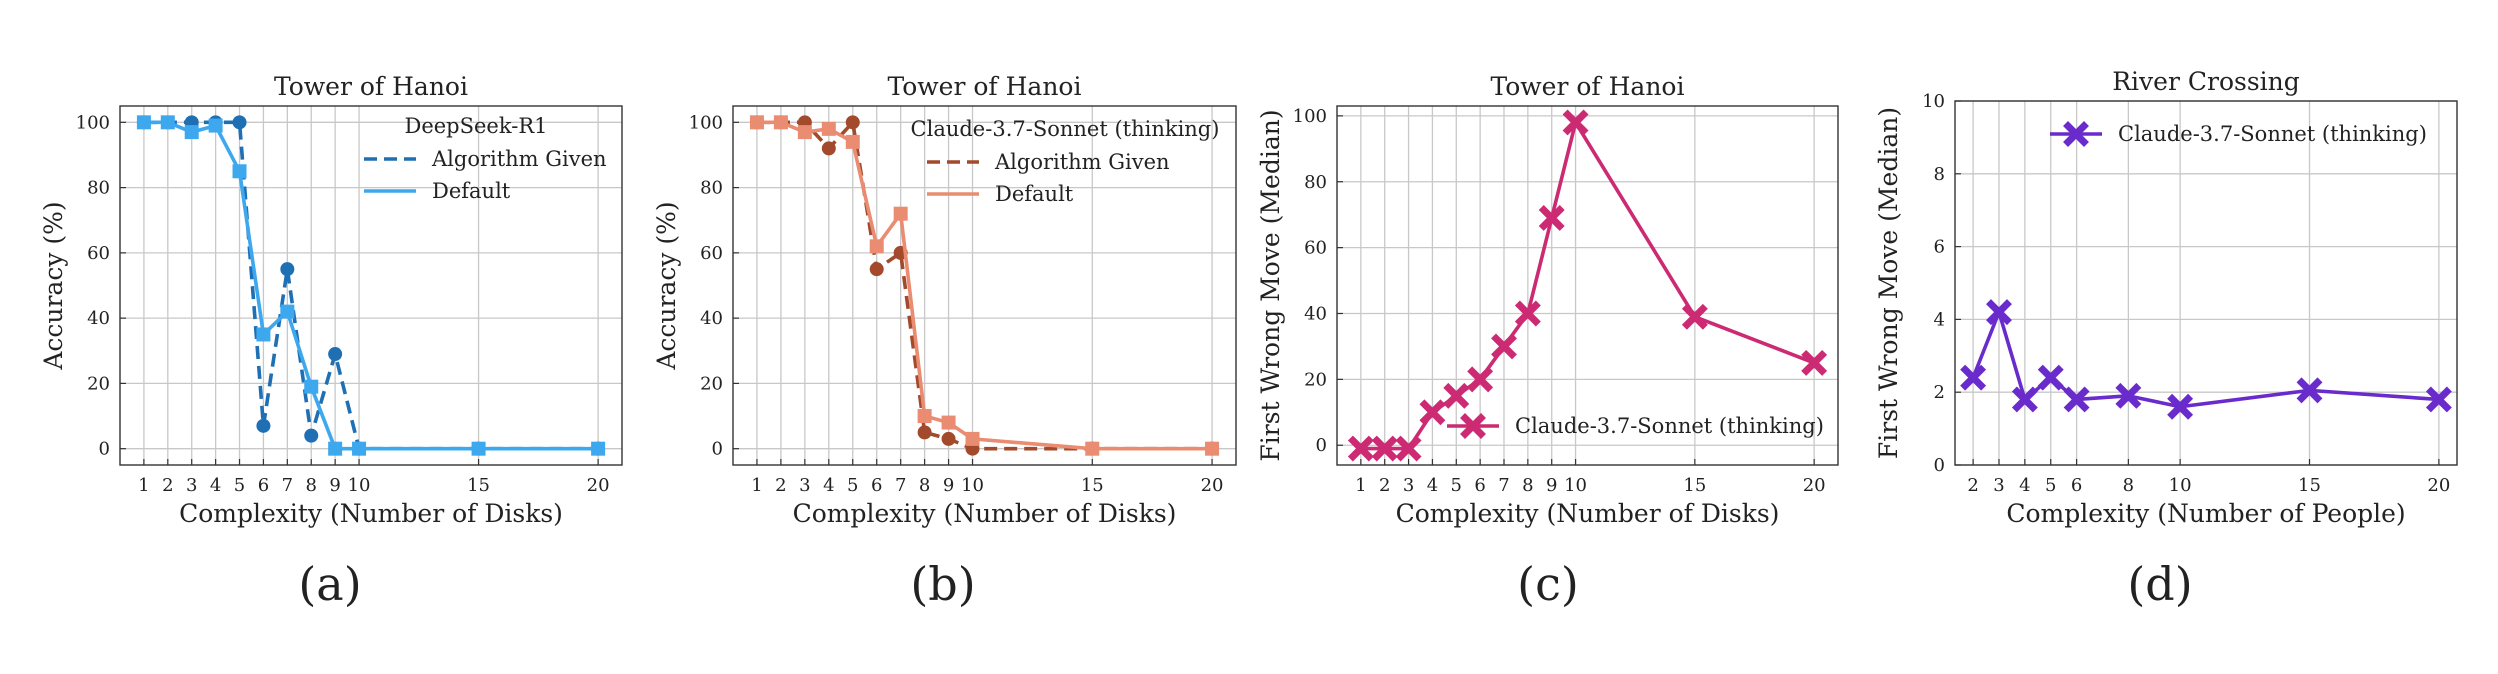  Describe the element at coordinates (2076, 134) in the screenshot. I see `legend-marker` at that location.